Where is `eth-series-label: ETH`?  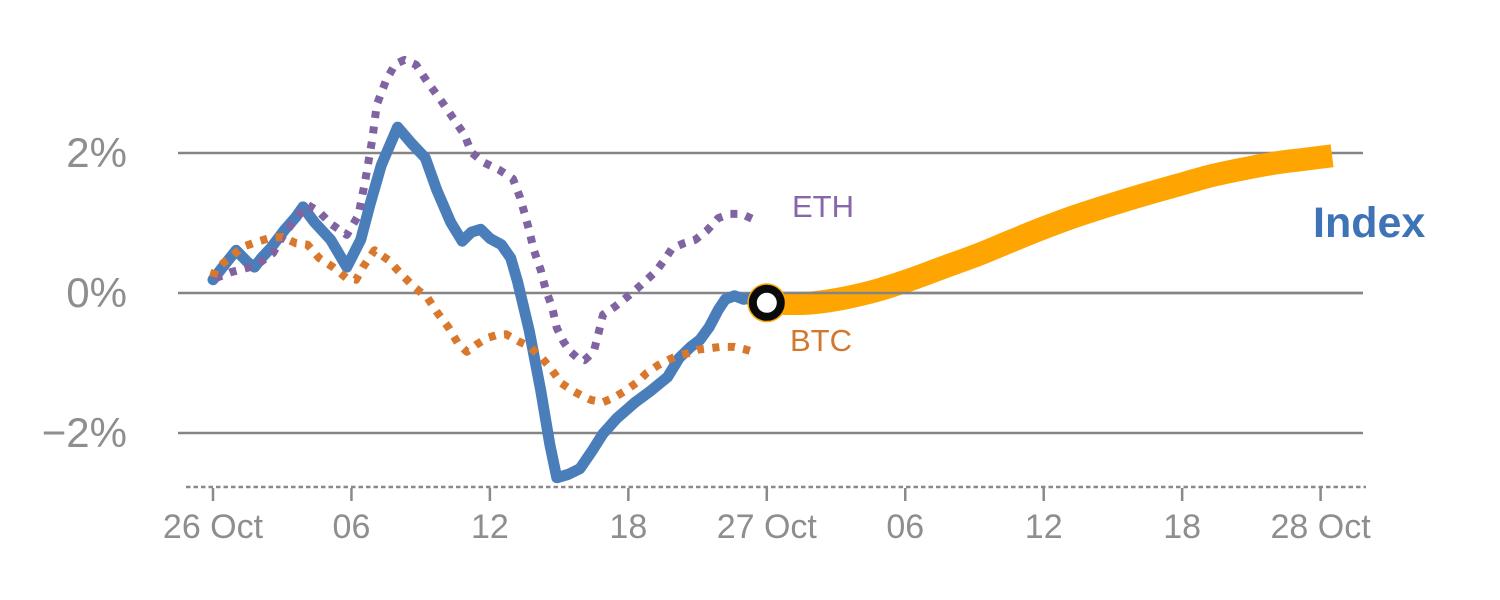 eth-series-label: ETH is located at coordinates (823, 206).